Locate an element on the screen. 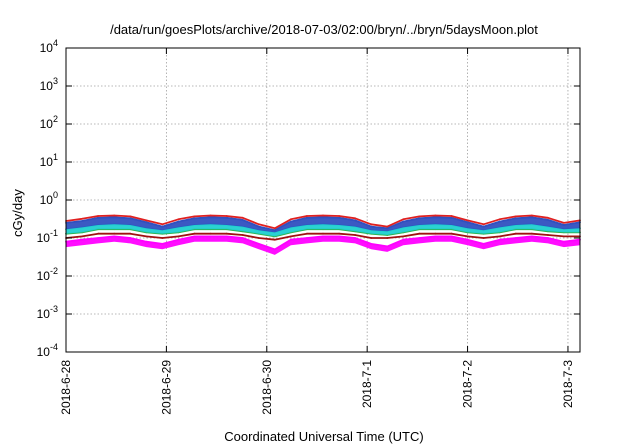 The width and height of the screenshot is (640, 448). y-tick-label: 10² is located at coordinates (49, 122).